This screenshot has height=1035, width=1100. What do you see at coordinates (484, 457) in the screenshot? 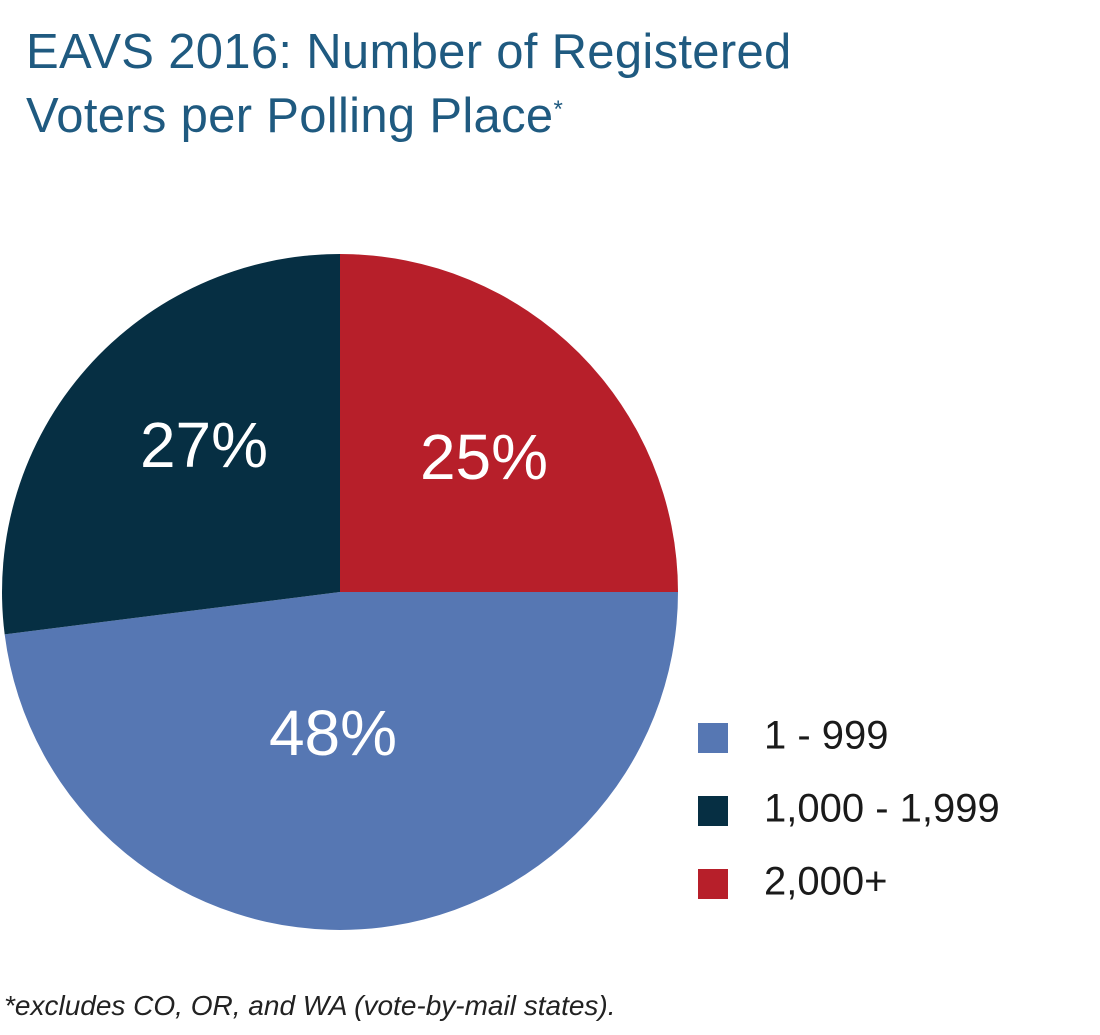
I see `pie-slice-label-3: 25%` at bounding box center [484, 457].